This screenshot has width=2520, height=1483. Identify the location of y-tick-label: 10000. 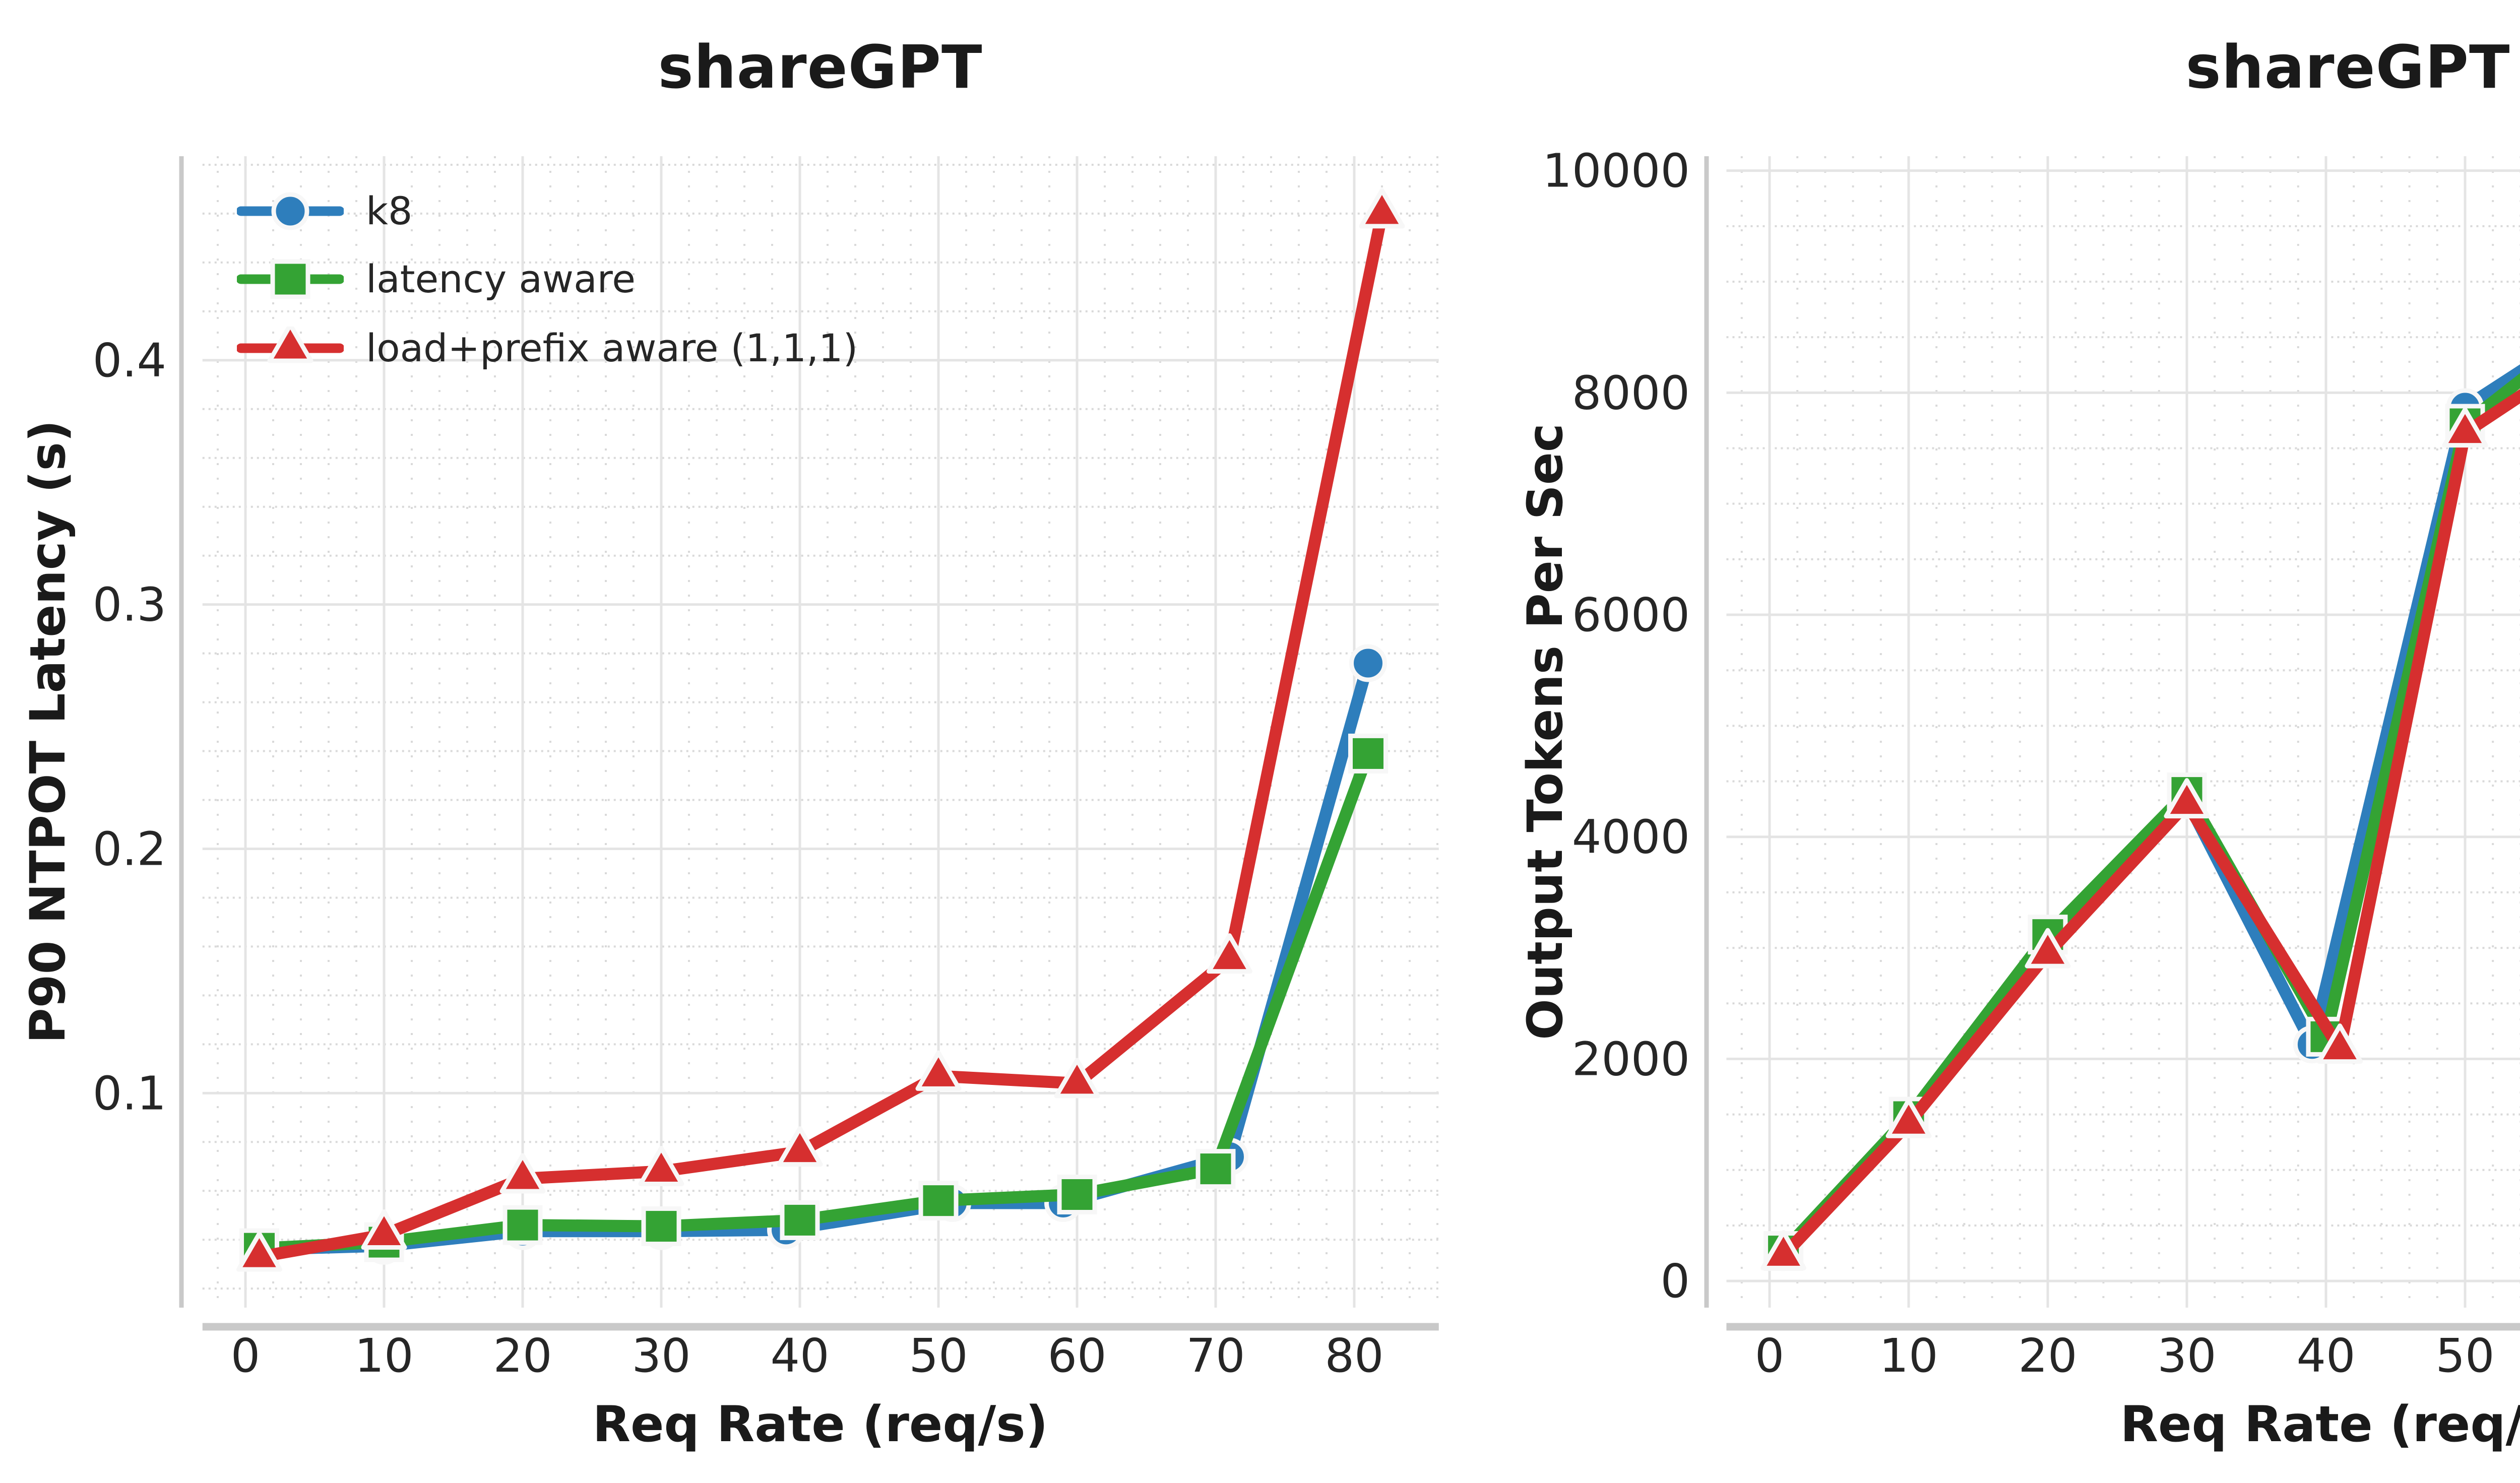
(1616, 171).